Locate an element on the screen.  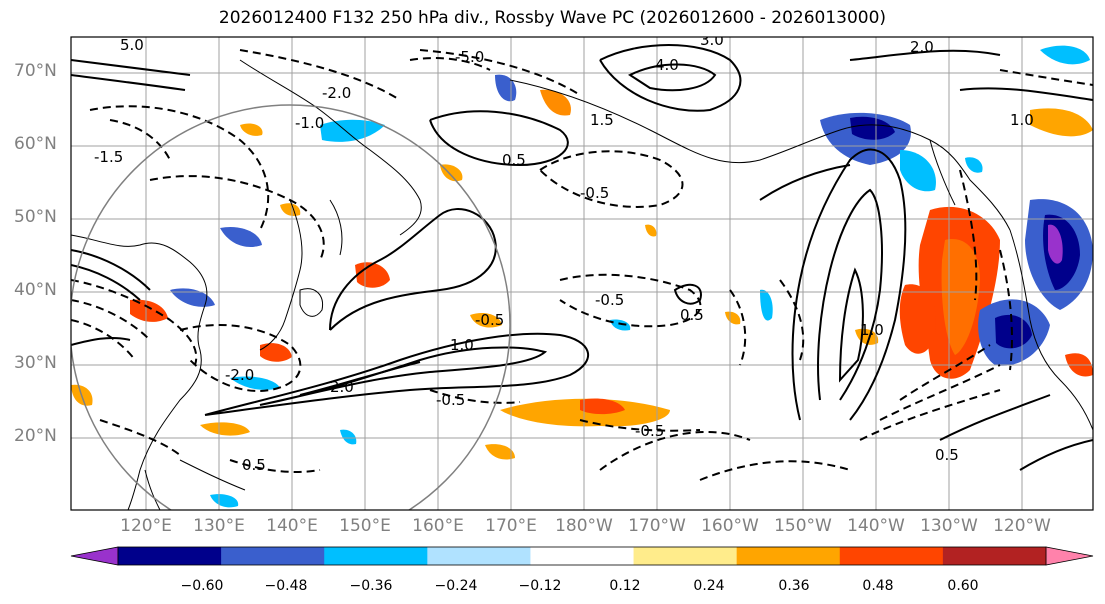
colorbar-tick: 0.12 is located at coordinates (625, 586).